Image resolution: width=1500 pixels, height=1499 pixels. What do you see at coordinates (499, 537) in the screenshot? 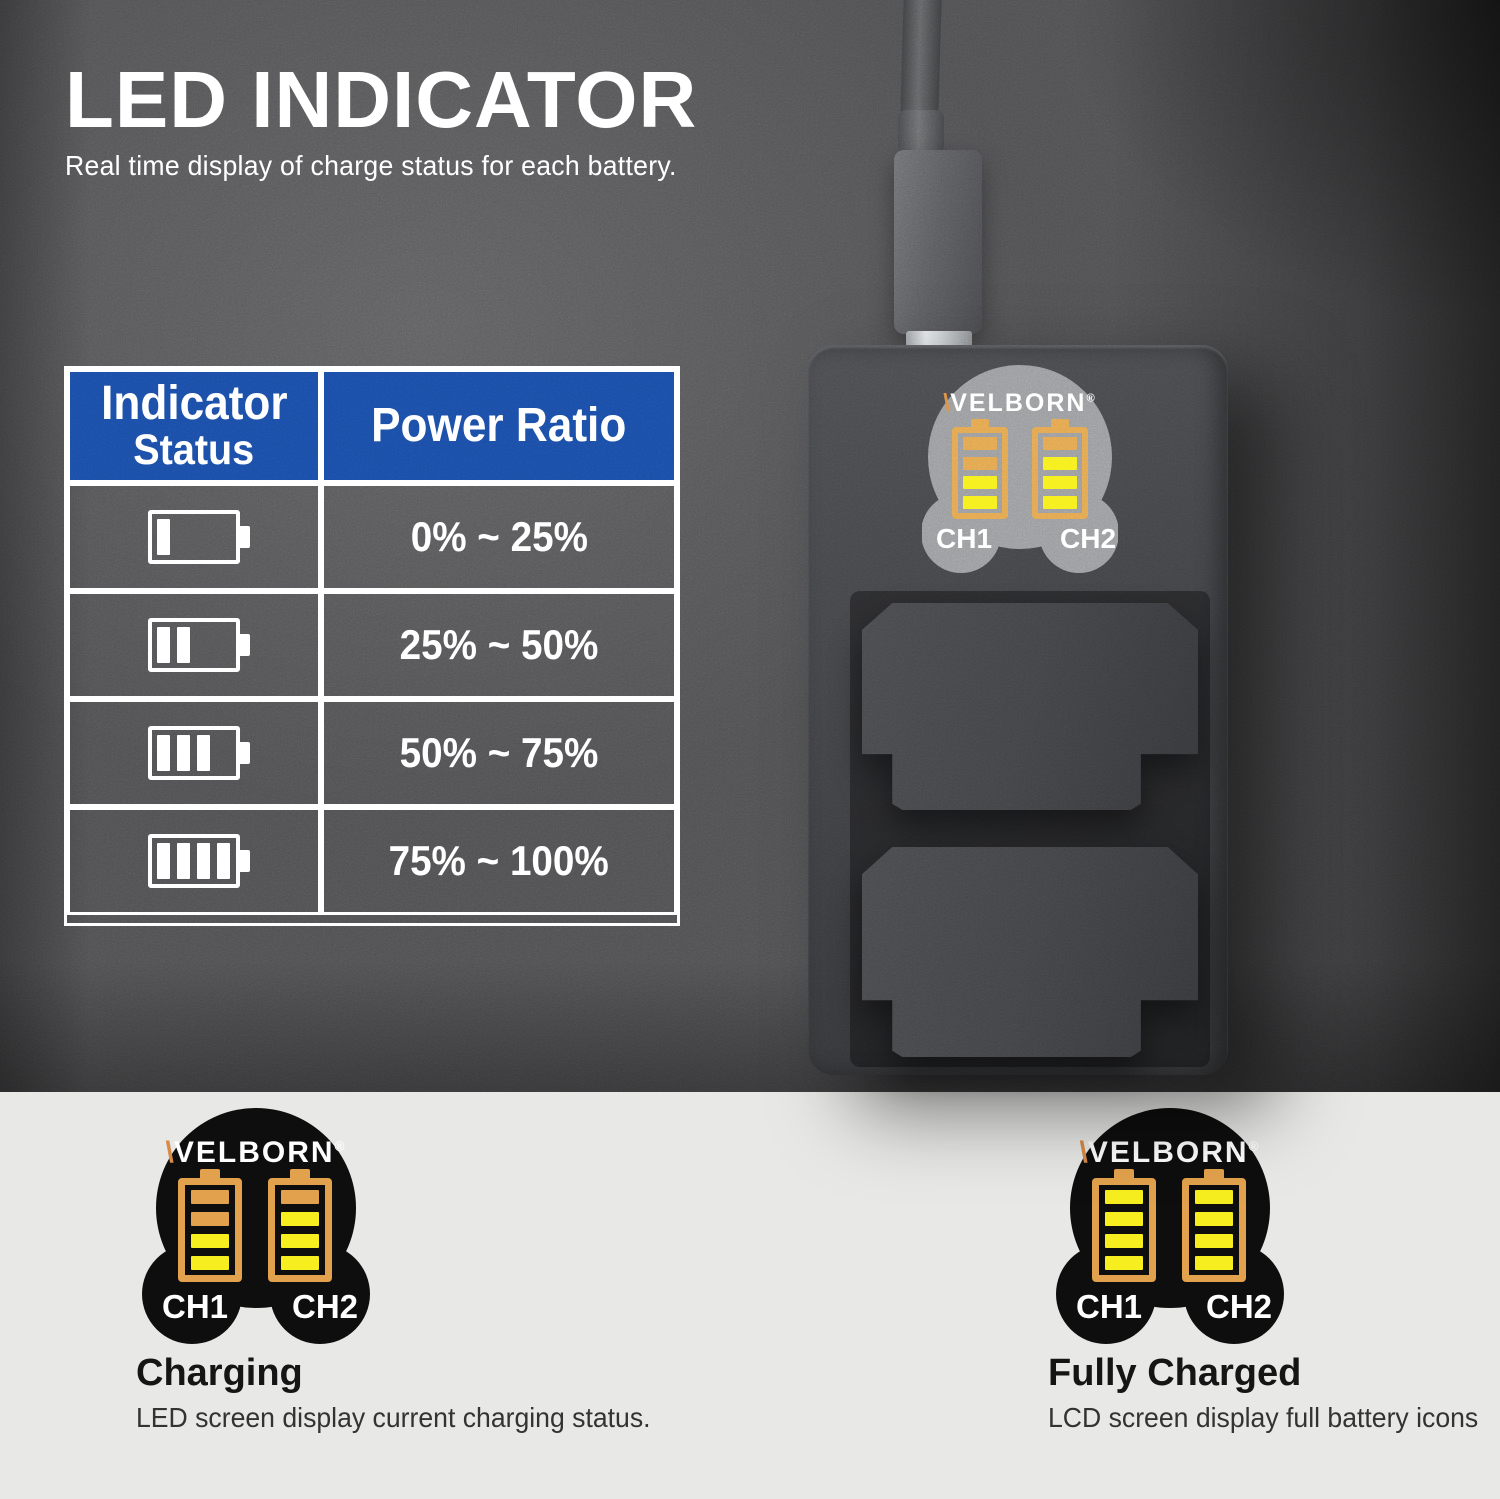
I see `table-row-ratio-cell: 0% ~ 25%` at bounding box center [499, 537].